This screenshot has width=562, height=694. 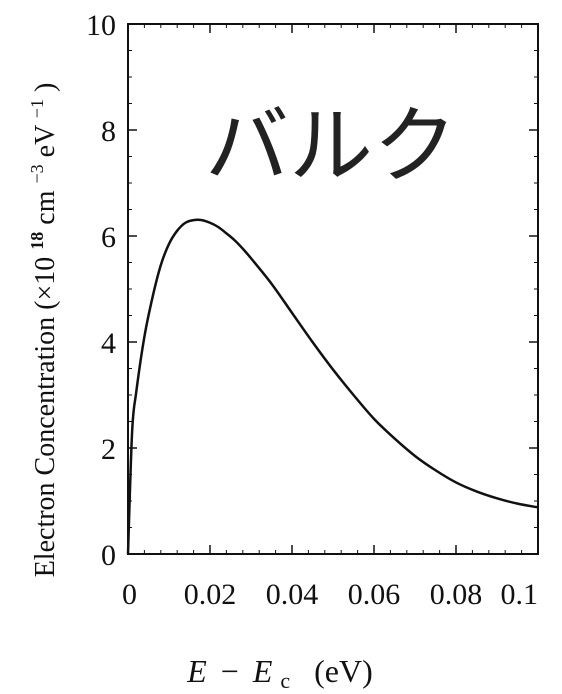 I want to click on x-tick-label: 0.1, so click(x=520, y=594).